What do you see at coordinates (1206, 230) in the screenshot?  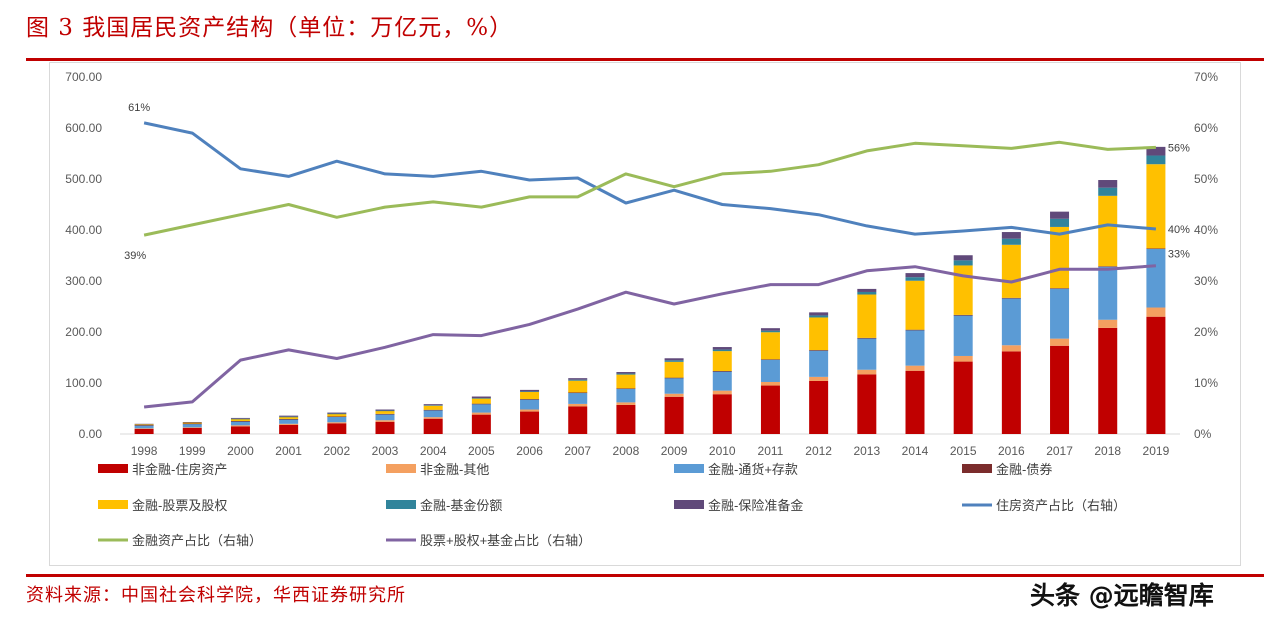 I see `y-right-tick-label: 40%` at bounding box center [1206, 230].